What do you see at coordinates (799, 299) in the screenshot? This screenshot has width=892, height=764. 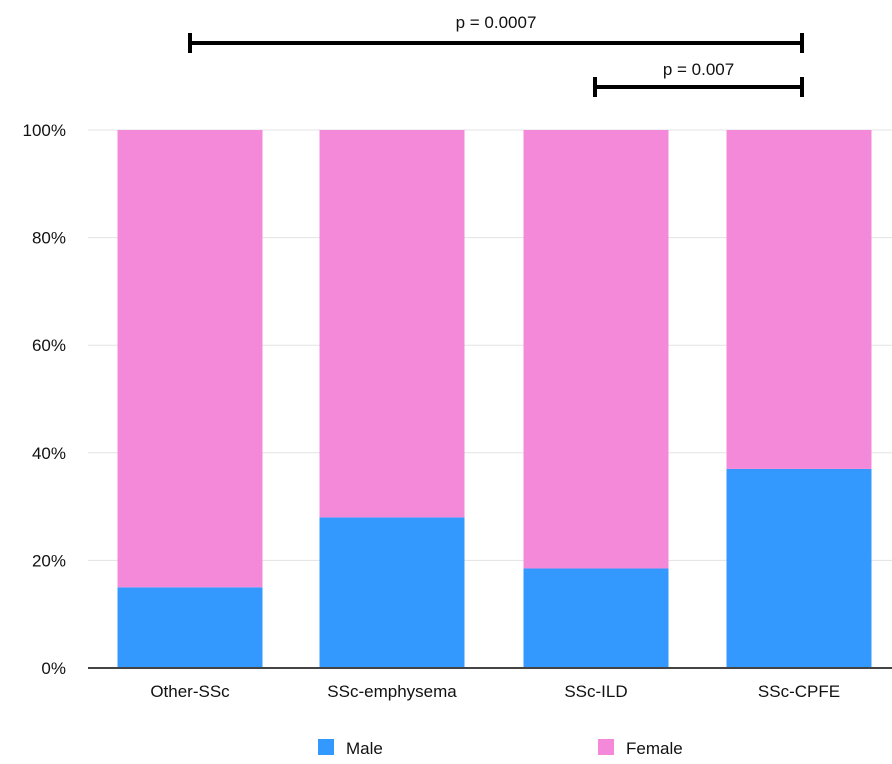 I see `bar-female-ssc-cpfe` at bounding box center [799, 299].